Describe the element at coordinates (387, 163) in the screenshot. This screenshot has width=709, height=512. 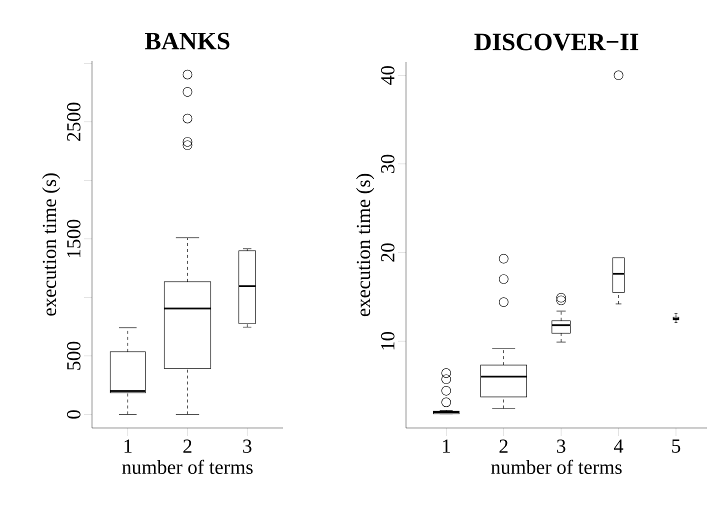
I see `y-tick-label: 30` at that location.